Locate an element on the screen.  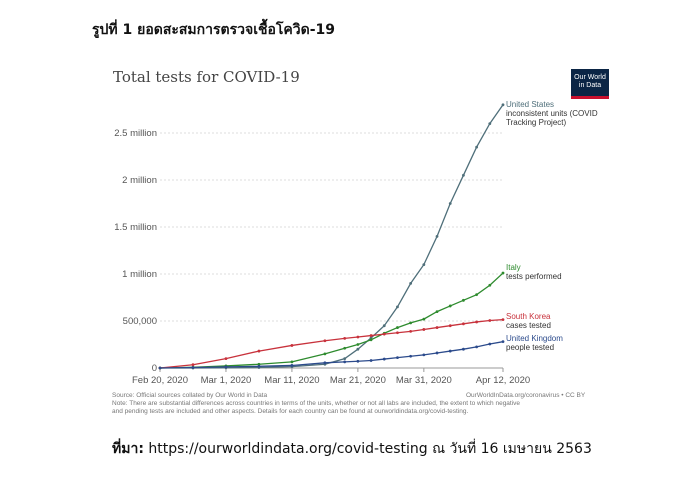
series-sublabel: Tracking Project) is located at coordinates (536, 122).